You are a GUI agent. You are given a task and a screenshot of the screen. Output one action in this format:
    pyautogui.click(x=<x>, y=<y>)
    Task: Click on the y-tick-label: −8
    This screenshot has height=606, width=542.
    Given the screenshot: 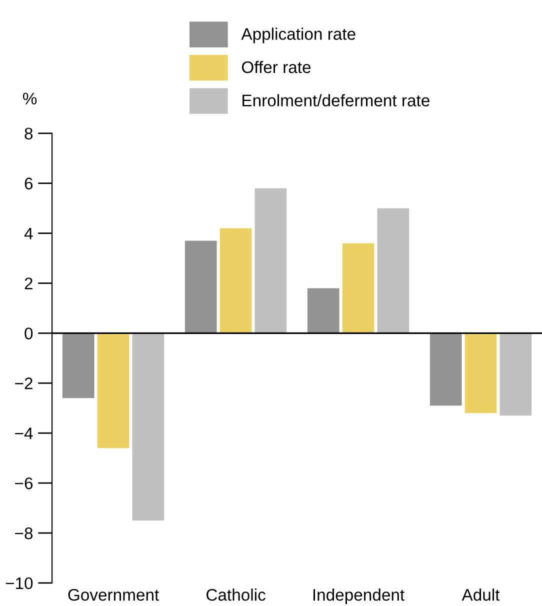 What is the action you would take?
    pyautogui.click(x=24, y=533)
    